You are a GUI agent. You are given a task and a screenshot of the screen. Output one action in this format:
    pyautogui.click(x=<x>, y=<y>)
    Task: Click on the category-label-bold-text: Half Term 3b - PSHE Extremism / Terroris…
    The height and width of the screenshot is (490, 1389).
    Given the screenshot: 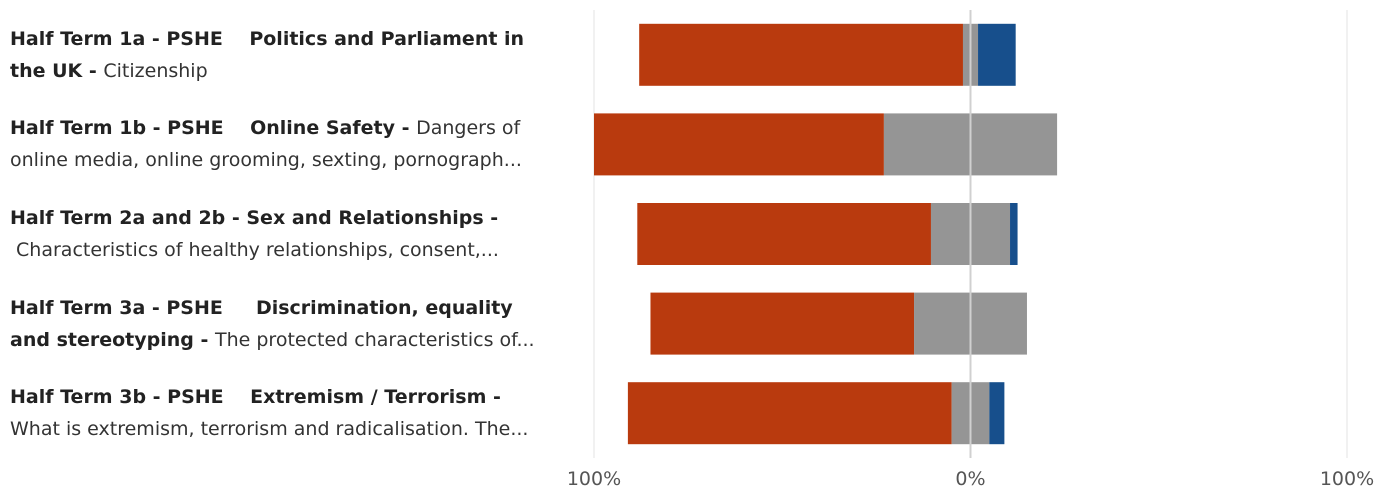 What is the action you would take?
    pyautogui.click(x=255, y=397)
    